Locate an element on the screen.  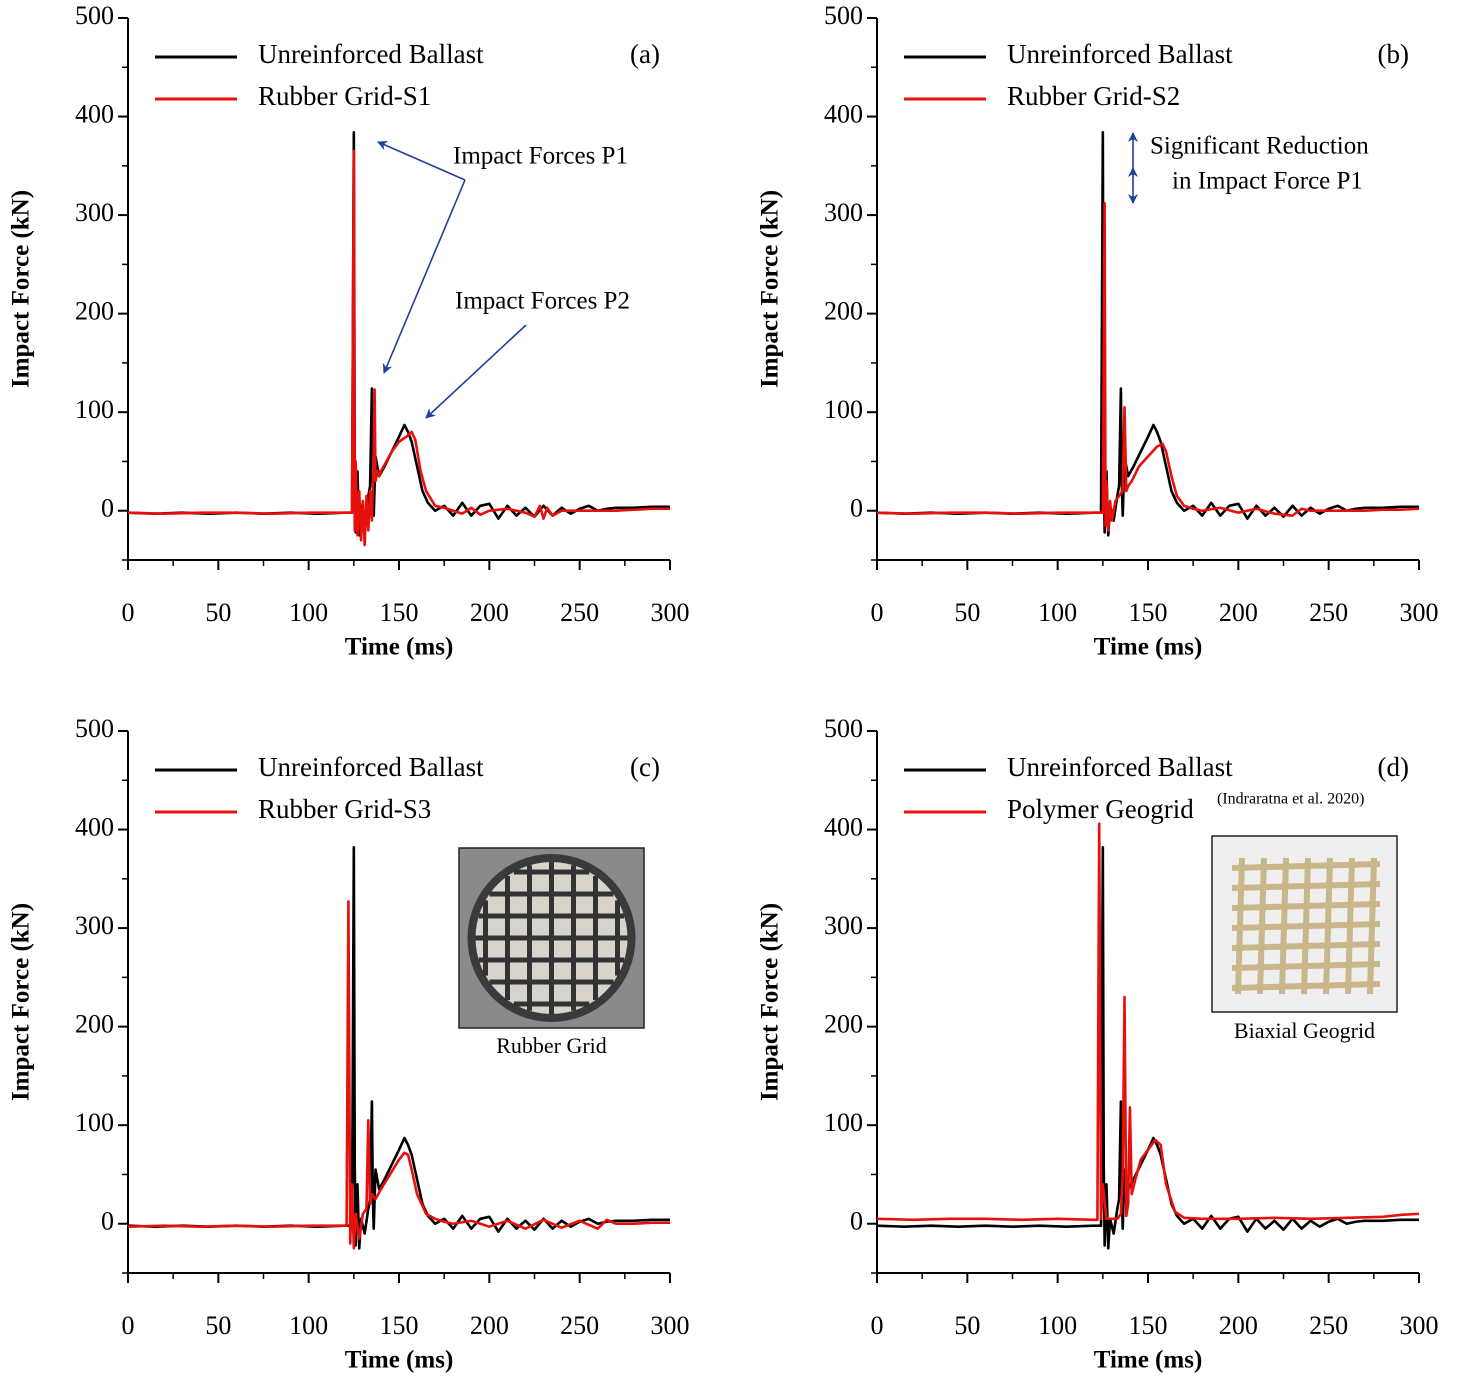
legend-label: Rubber Grid-S1 is located at coordinates (344, 96).